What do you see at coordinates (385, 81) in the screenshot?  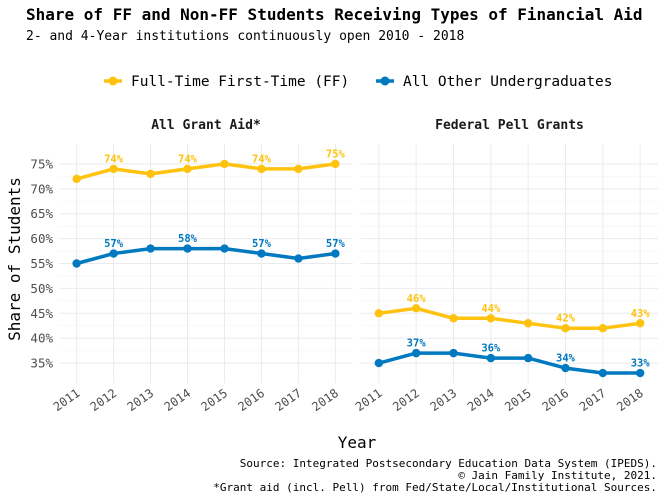 I see `legend-other-swatch-dot` at bounding box center [385, 81].